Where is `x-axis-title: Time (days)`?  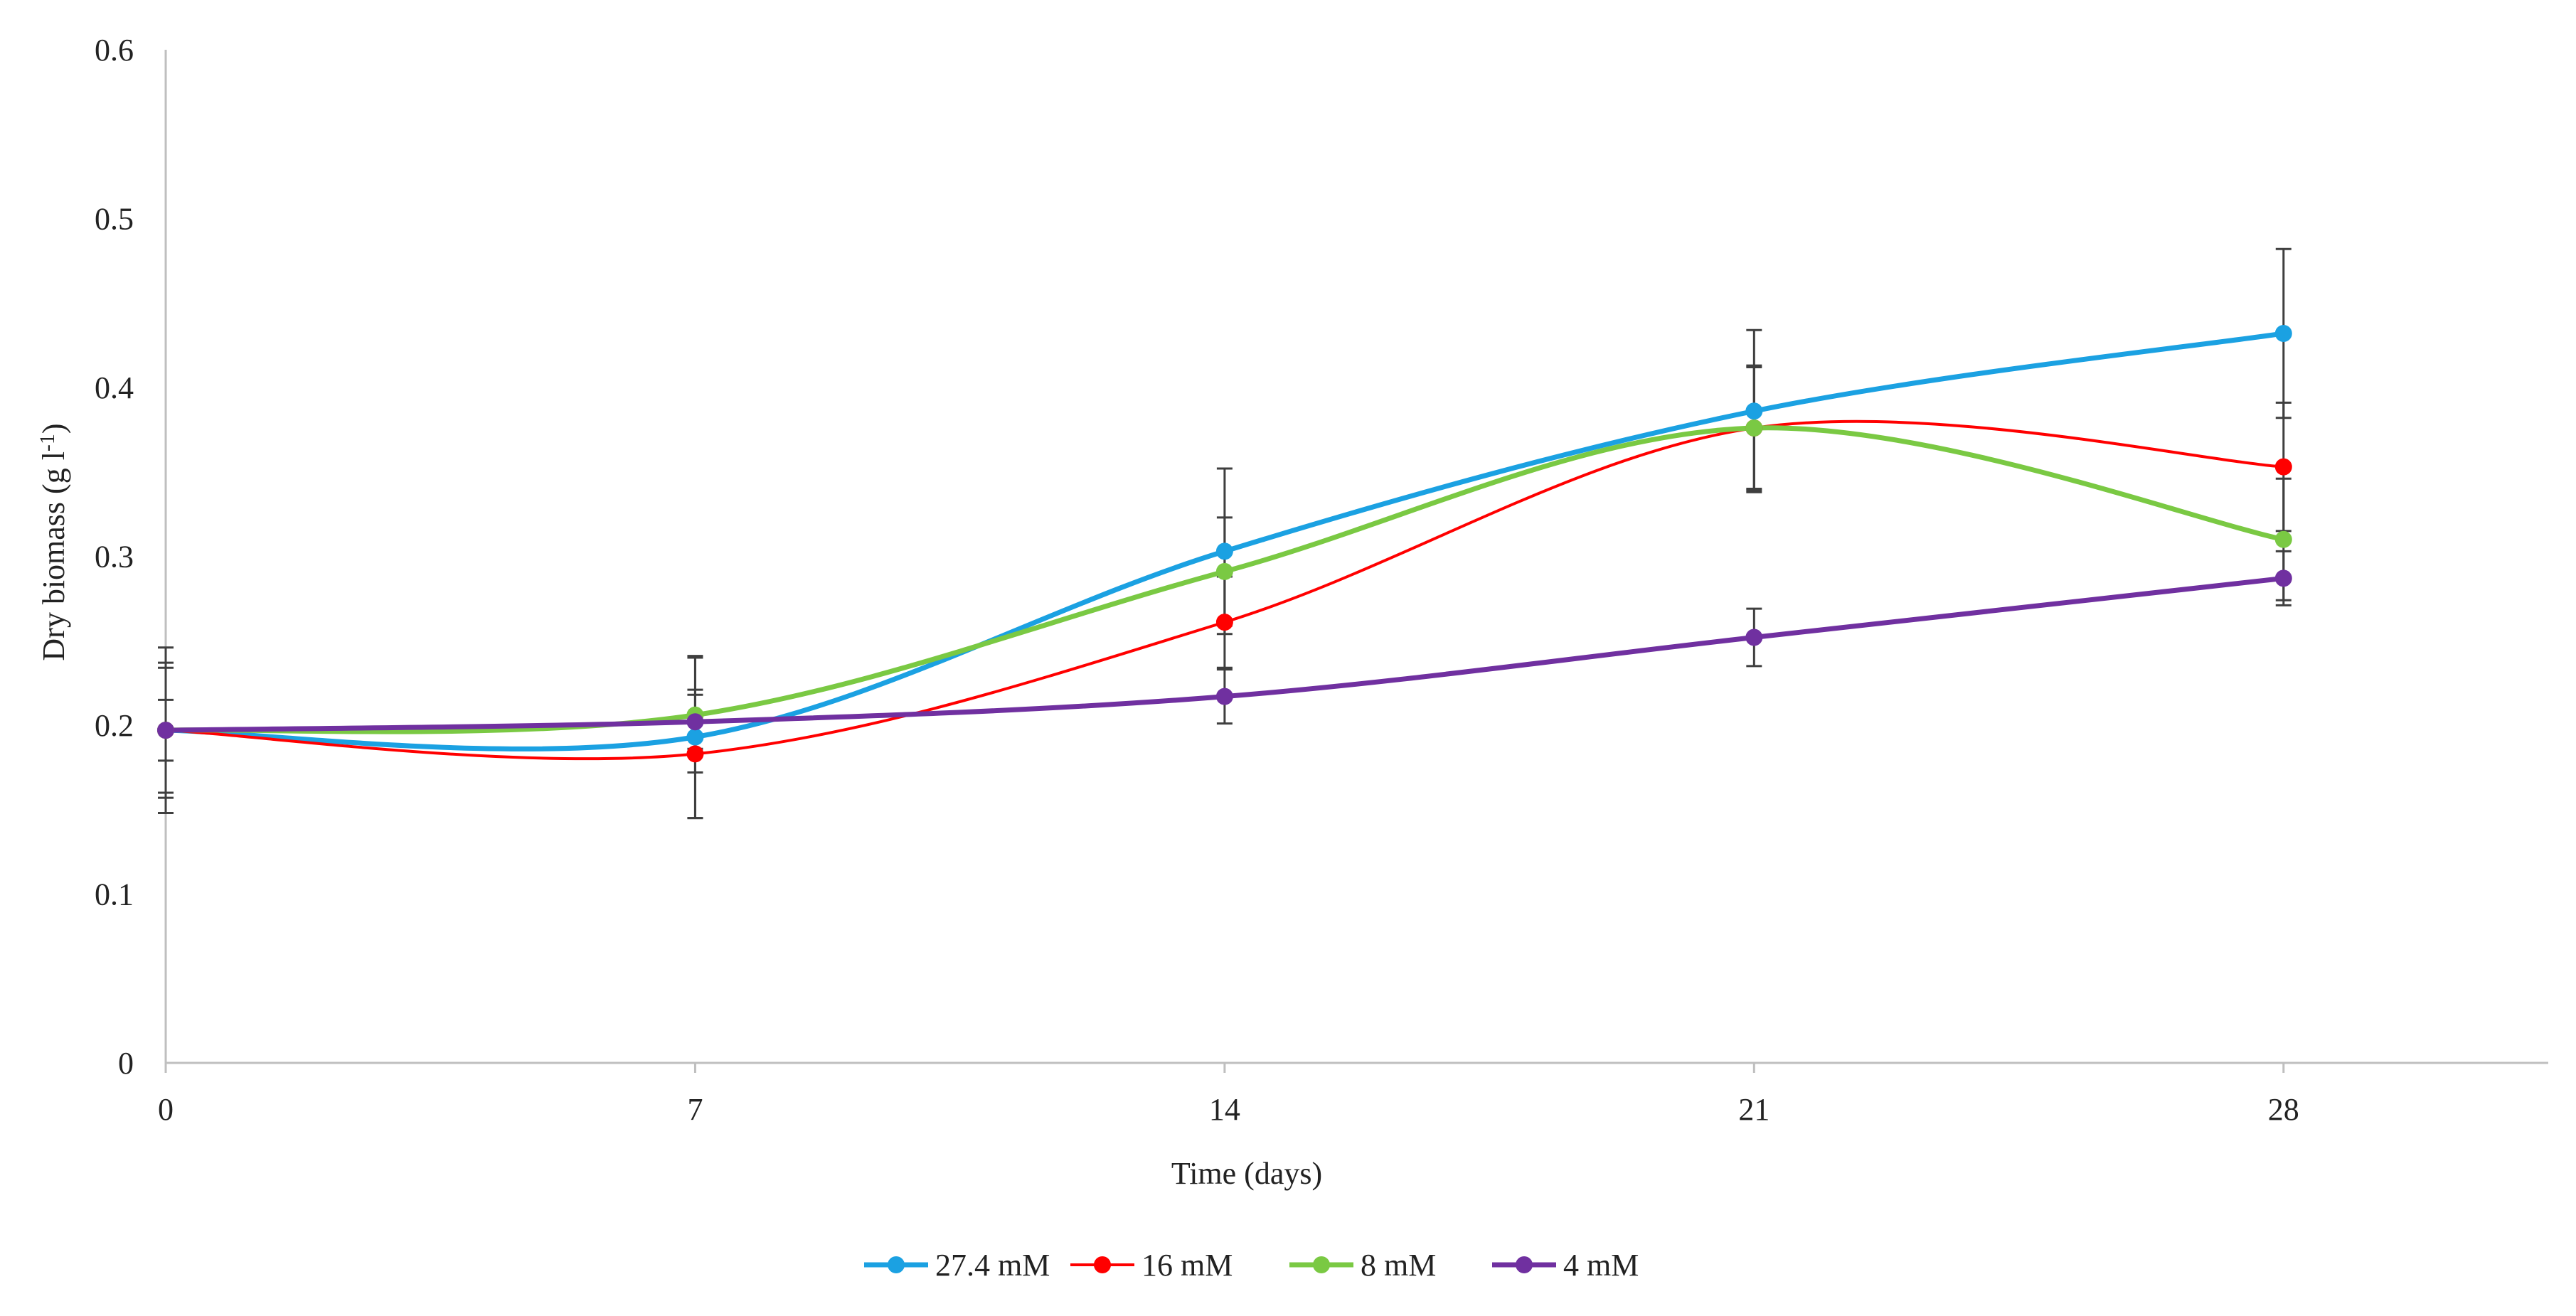
x-axis-title: Time (days) is located at coordinates (1246, 1173).